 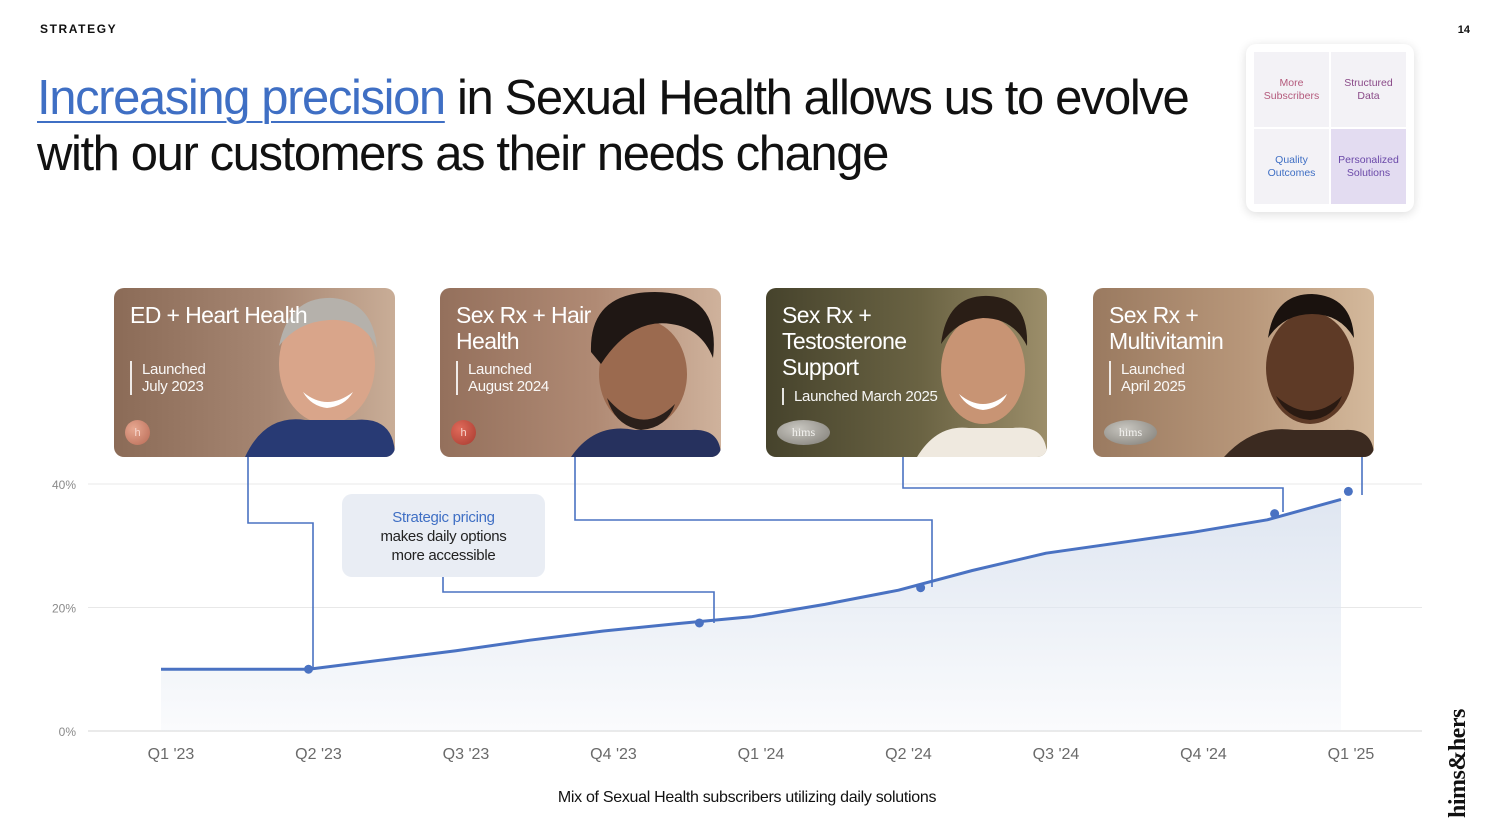 I want to click on headline-highlight-link: Increasing precision, so click(x=241, y=98).